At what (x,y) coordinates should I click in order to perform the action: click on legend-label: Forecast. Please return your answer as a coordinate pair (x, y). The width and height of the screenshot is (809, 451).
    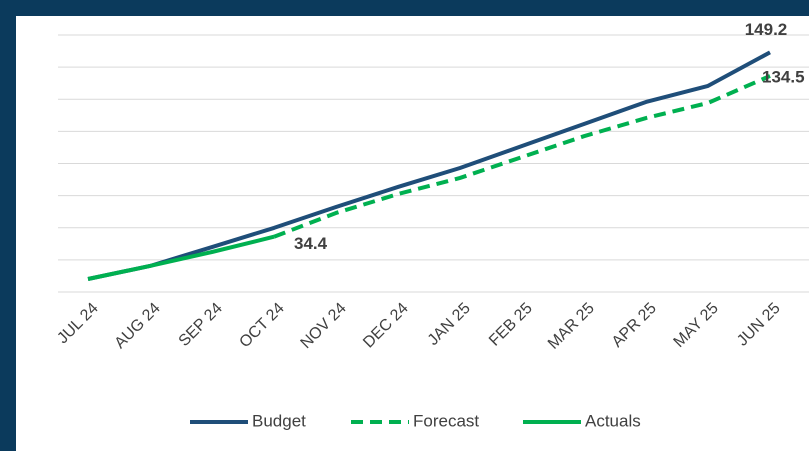
    Looking at the image, I should click on (446, 420).